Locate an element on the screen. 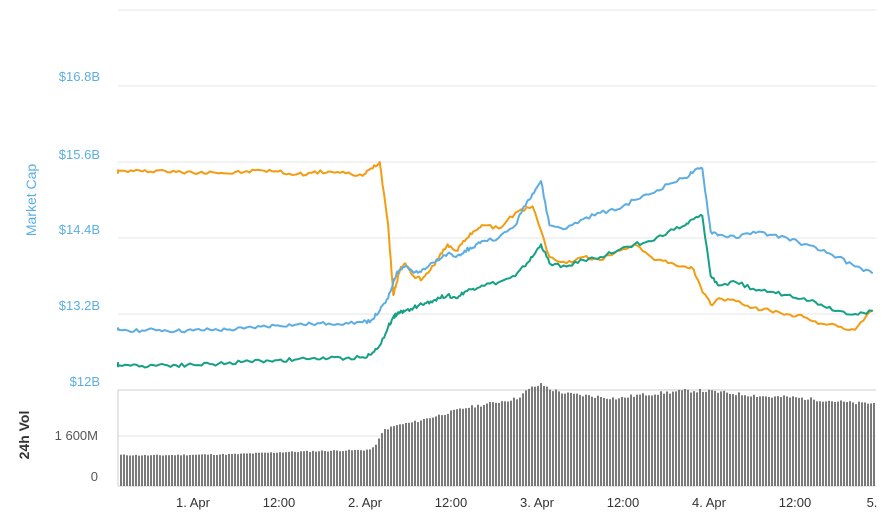 The height and width of the screenshot is (526, 895). x-tick-label: 3. Apr is located at coordinates (537, 502).